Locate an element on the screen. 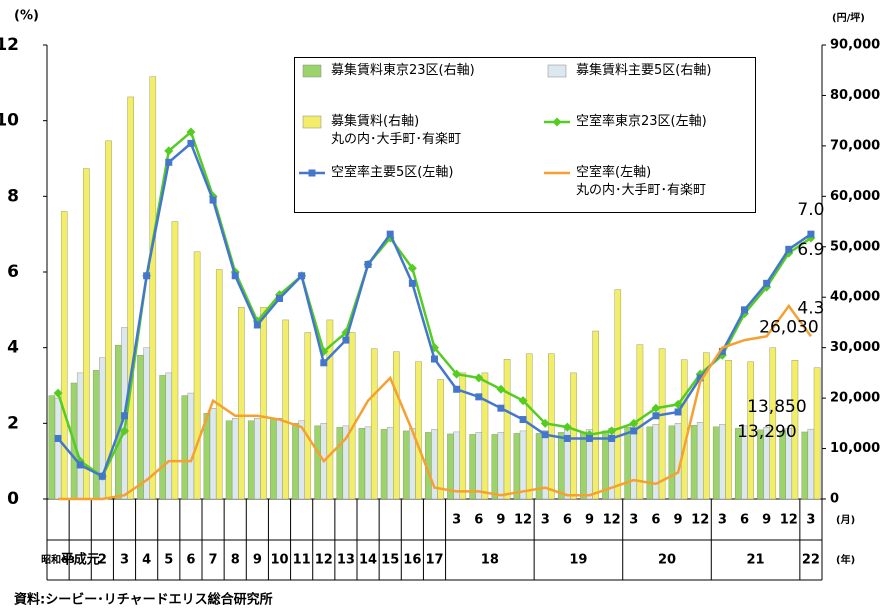  year-label: 昭和63 is located at coordinates (58, 559).